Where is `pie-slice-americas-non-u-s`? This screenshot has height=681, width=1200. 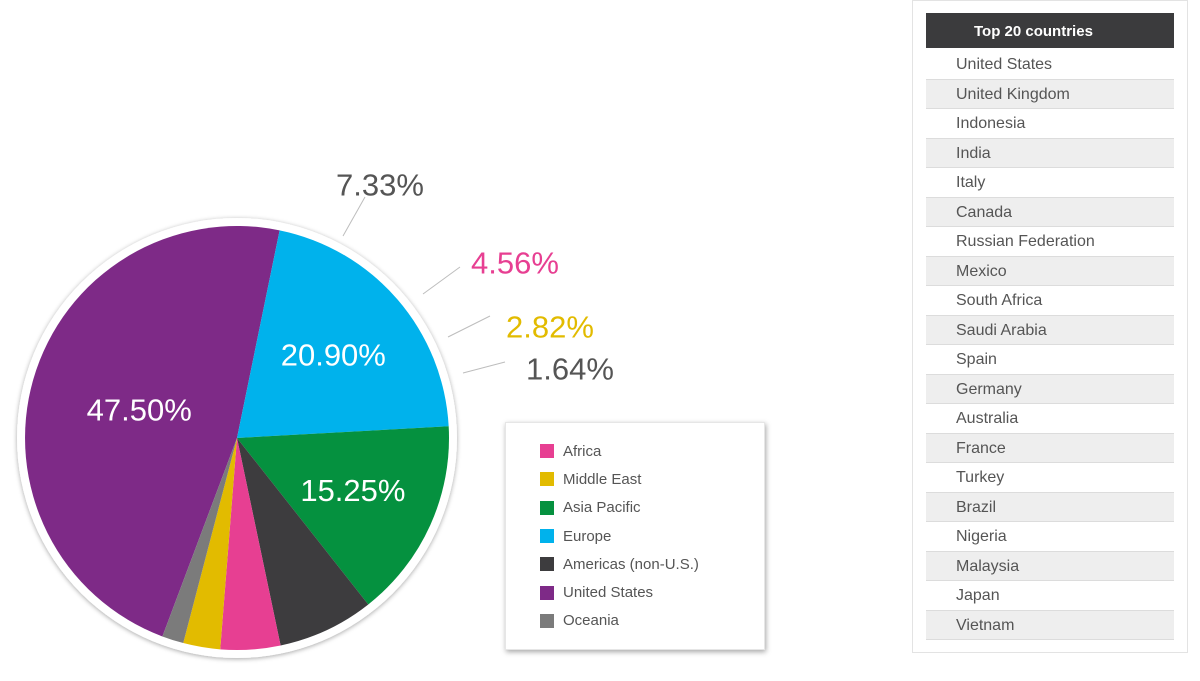 pie-slice-americas-non-u-s is located at coordinates (303, 542).